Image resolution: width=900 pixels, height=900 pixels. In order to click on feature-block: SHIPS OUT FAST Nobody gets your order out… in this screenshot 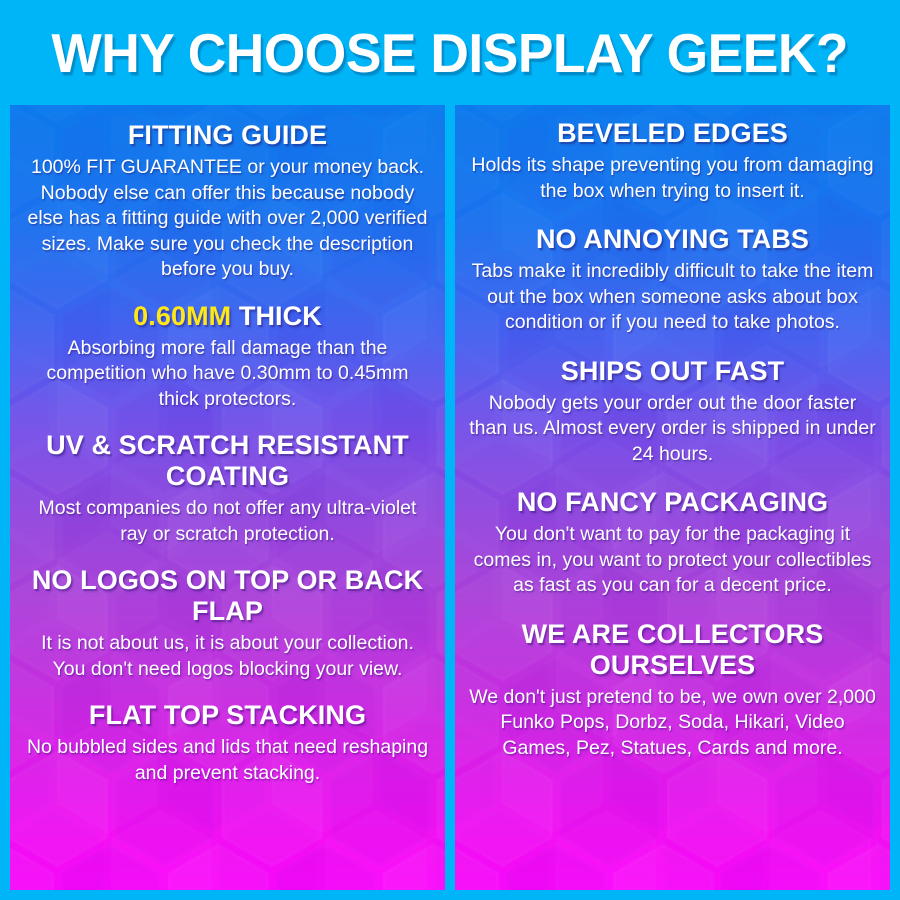, I will do `click(672, 412)`.